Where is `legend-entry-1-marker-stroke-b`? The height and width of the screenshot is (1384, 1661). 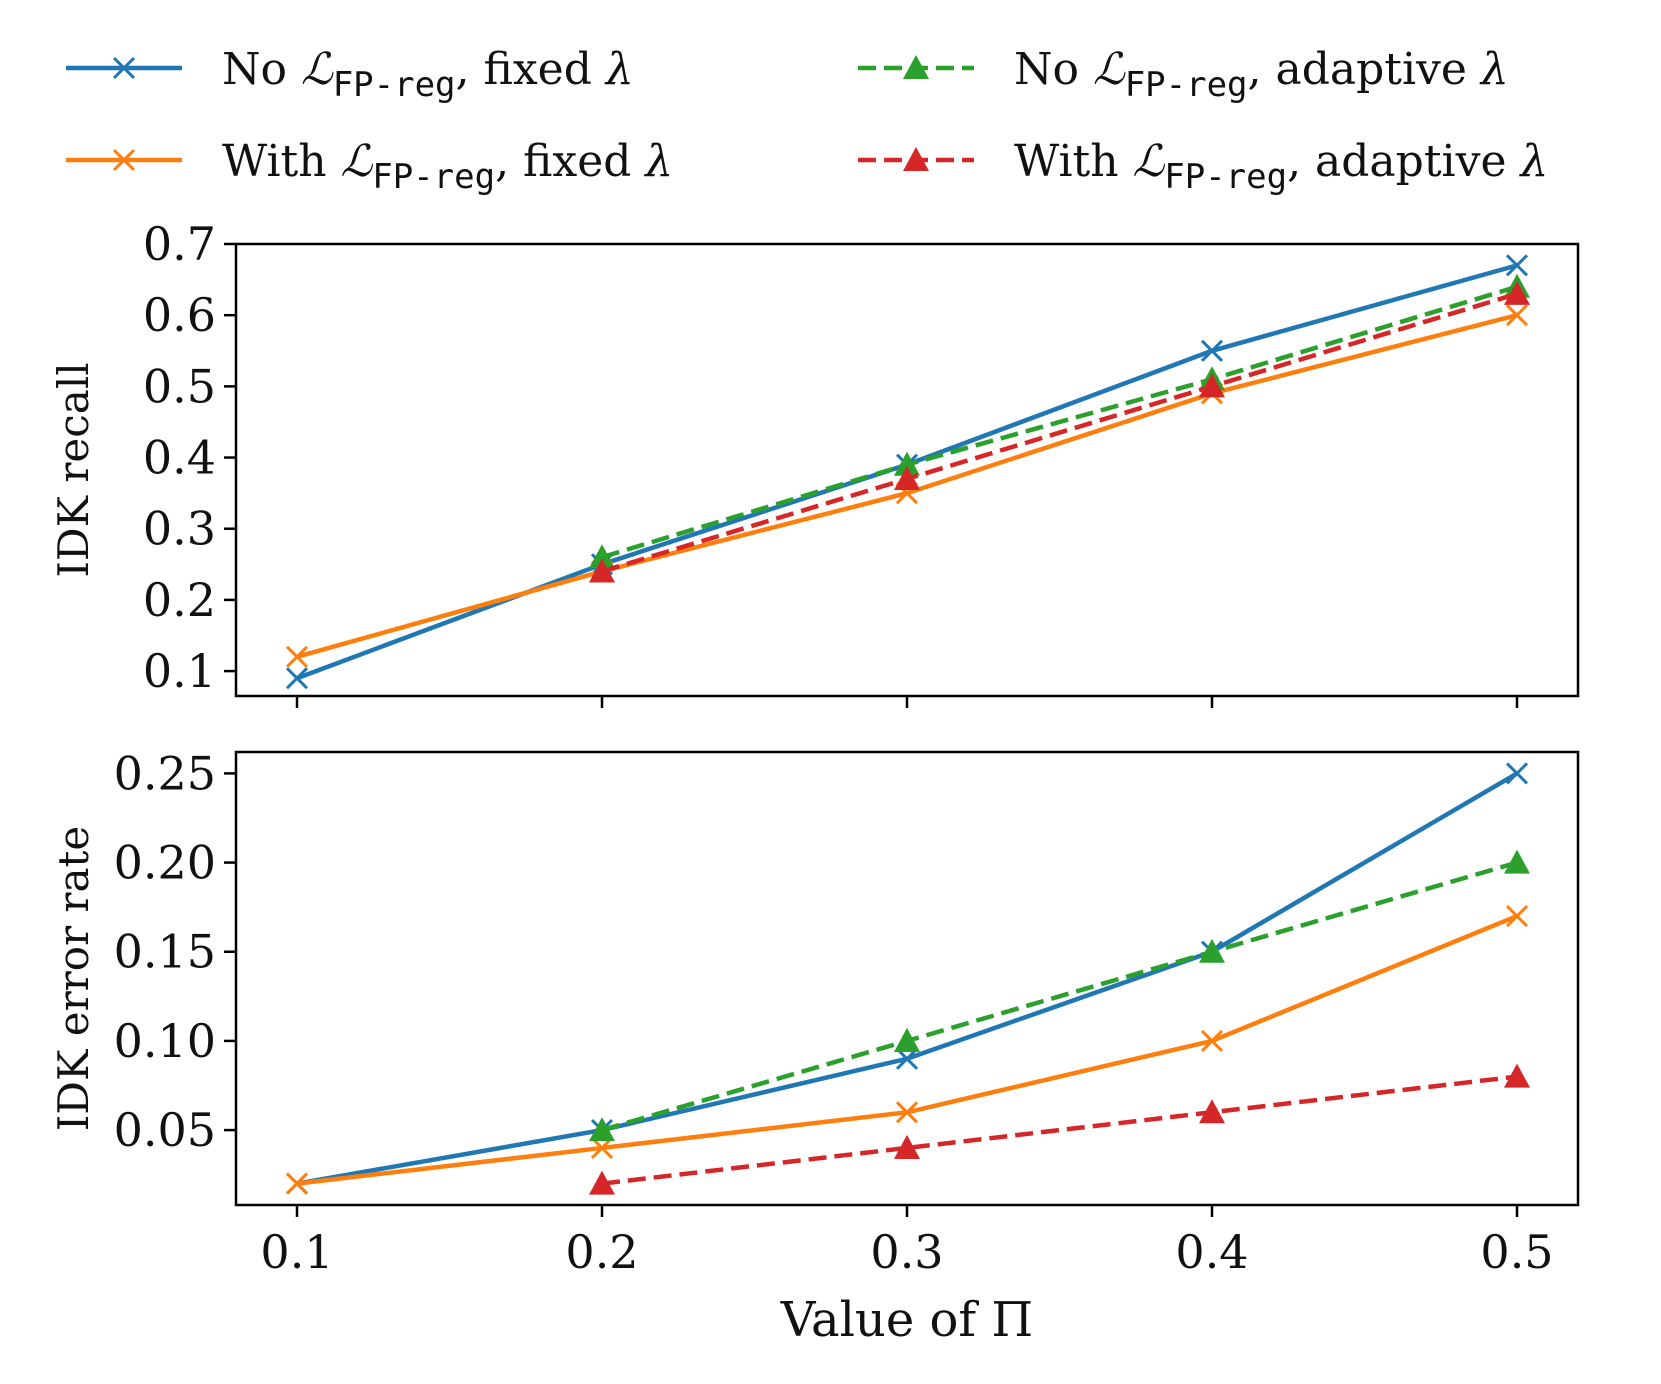 legend-entry-1-marker-stroke-b is located at coordinates (124, 68).